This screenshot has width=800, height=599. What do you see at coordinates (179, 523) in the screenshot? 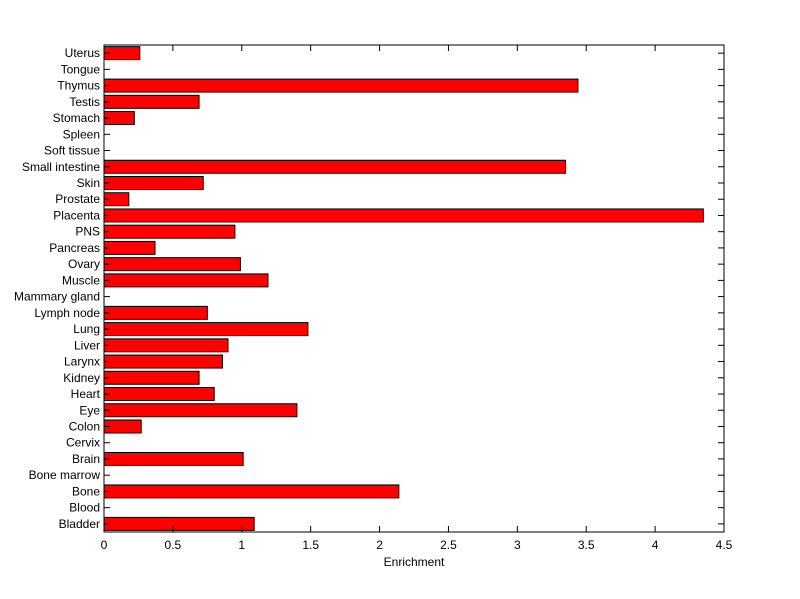
I see `bar-bladder` at bounding box center [179, 523].